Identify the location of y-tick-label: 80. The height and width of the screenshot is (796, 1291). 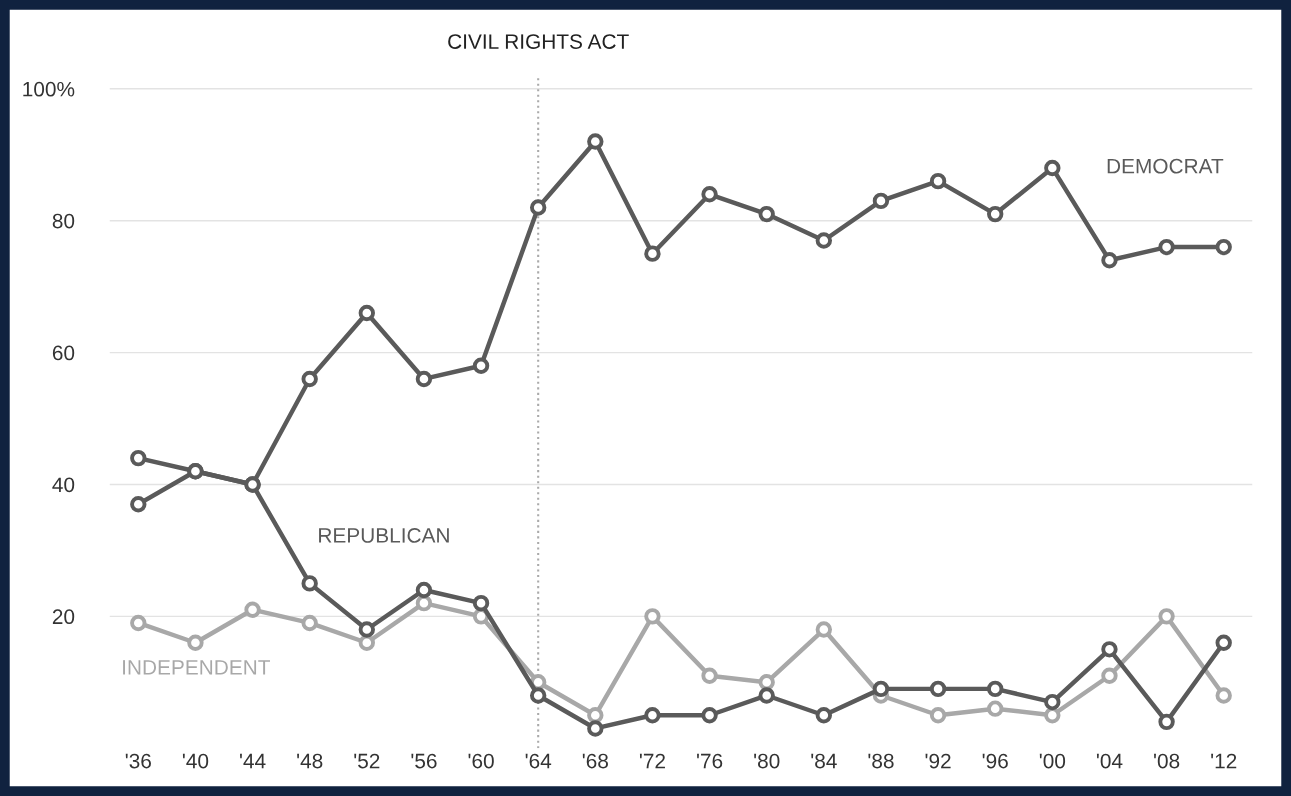
(63, 221).